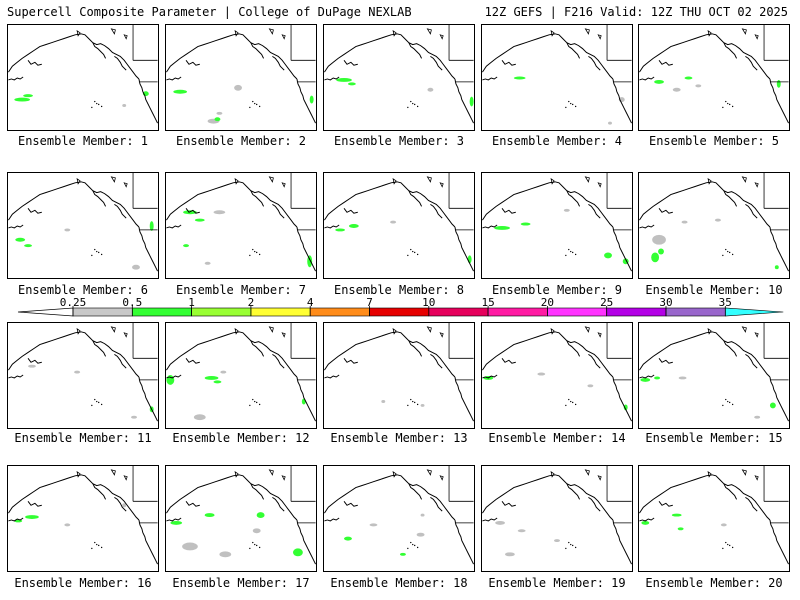  What do you see at coordinates (399, 583) in the screenshot?
I see `ensemble-member-label: Ensemble Member: 18` at bounding box center [399, 583].